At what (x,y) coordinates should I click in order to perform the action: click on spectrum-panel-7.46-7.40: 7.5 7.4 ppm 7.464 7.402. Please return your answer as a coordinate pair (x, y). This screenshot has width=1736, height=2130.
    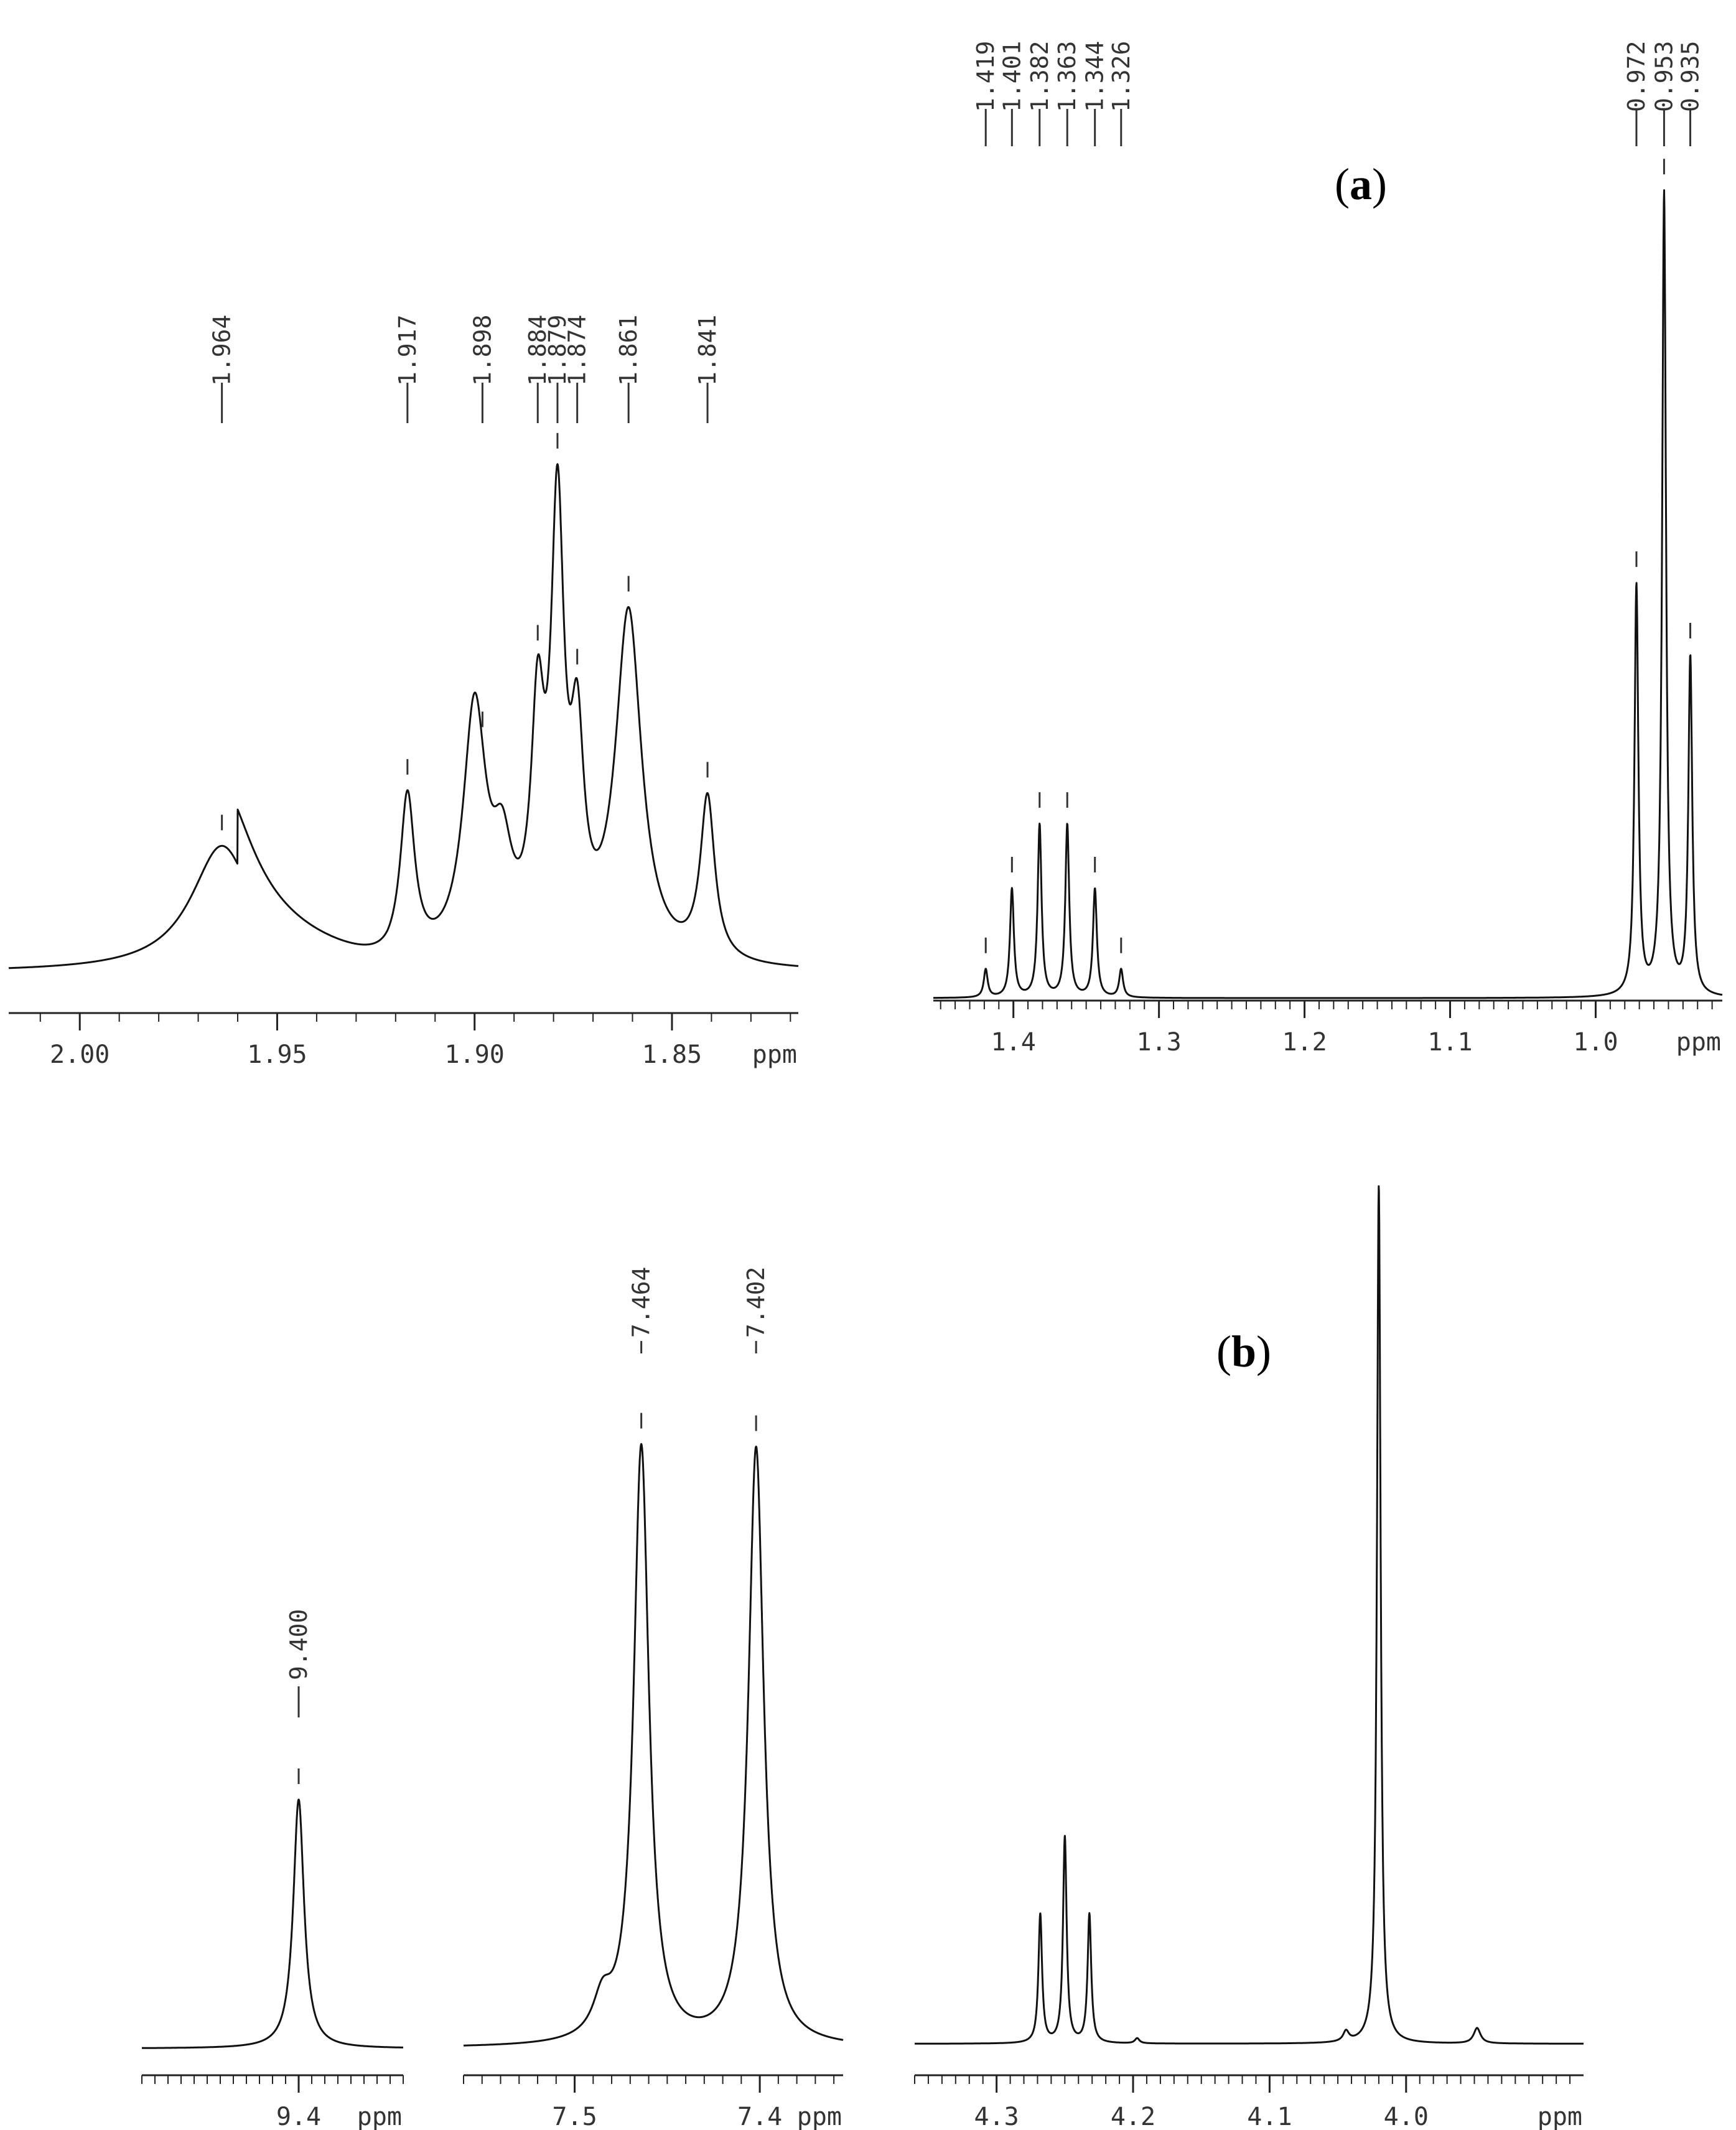
    Looking at the image, I should click on (653, 1698).